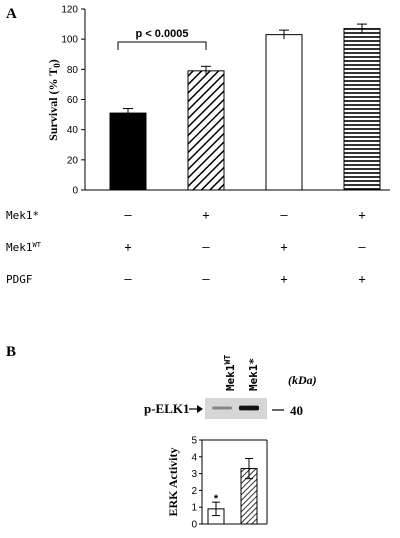  Describe the element at coordinates (253, 374) in the screenshot. I see `lane-label-mek1-star: Mek1*` at that location.